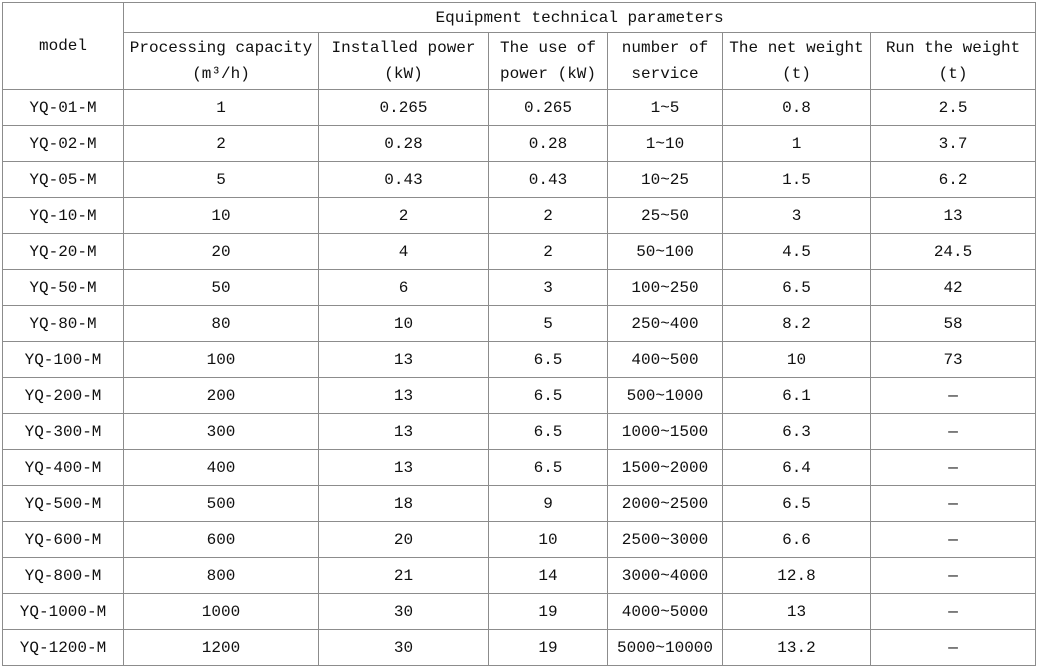 The image size is (1039, 672). What do you see at coordinates (796, 611) in the screenshot?
I see `net-weight-cell: 13` at bounding box center [796, 611].